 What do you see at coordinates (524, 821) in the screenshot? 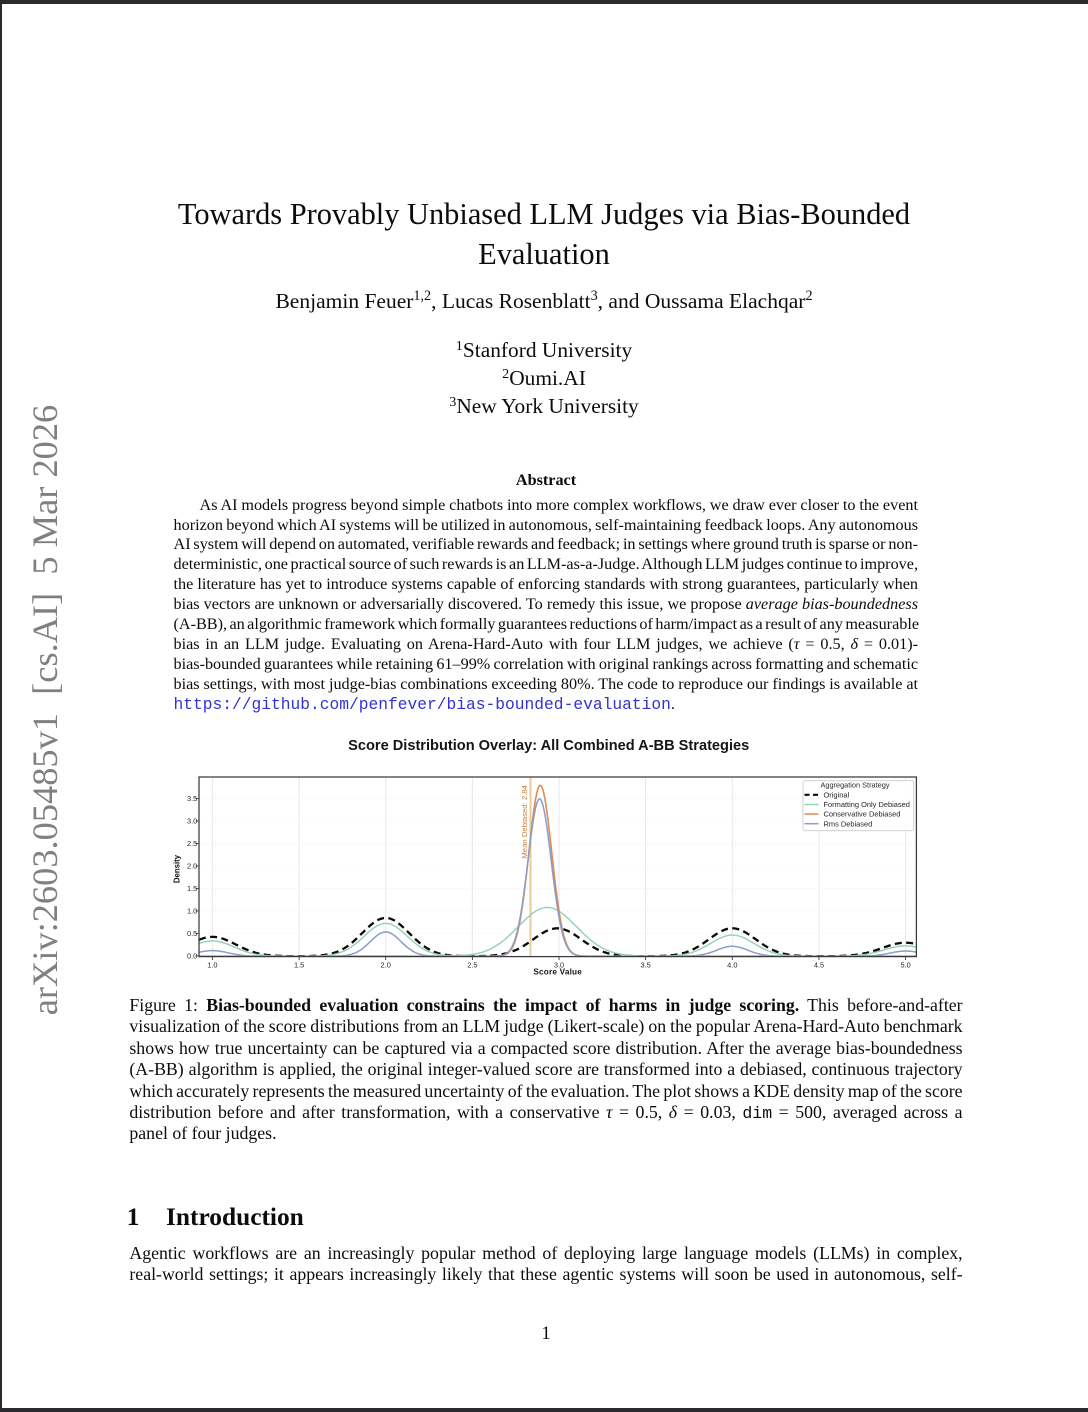
I see `svg-text: Mean Debiased: 2.84` at bounding box center [524, 821].